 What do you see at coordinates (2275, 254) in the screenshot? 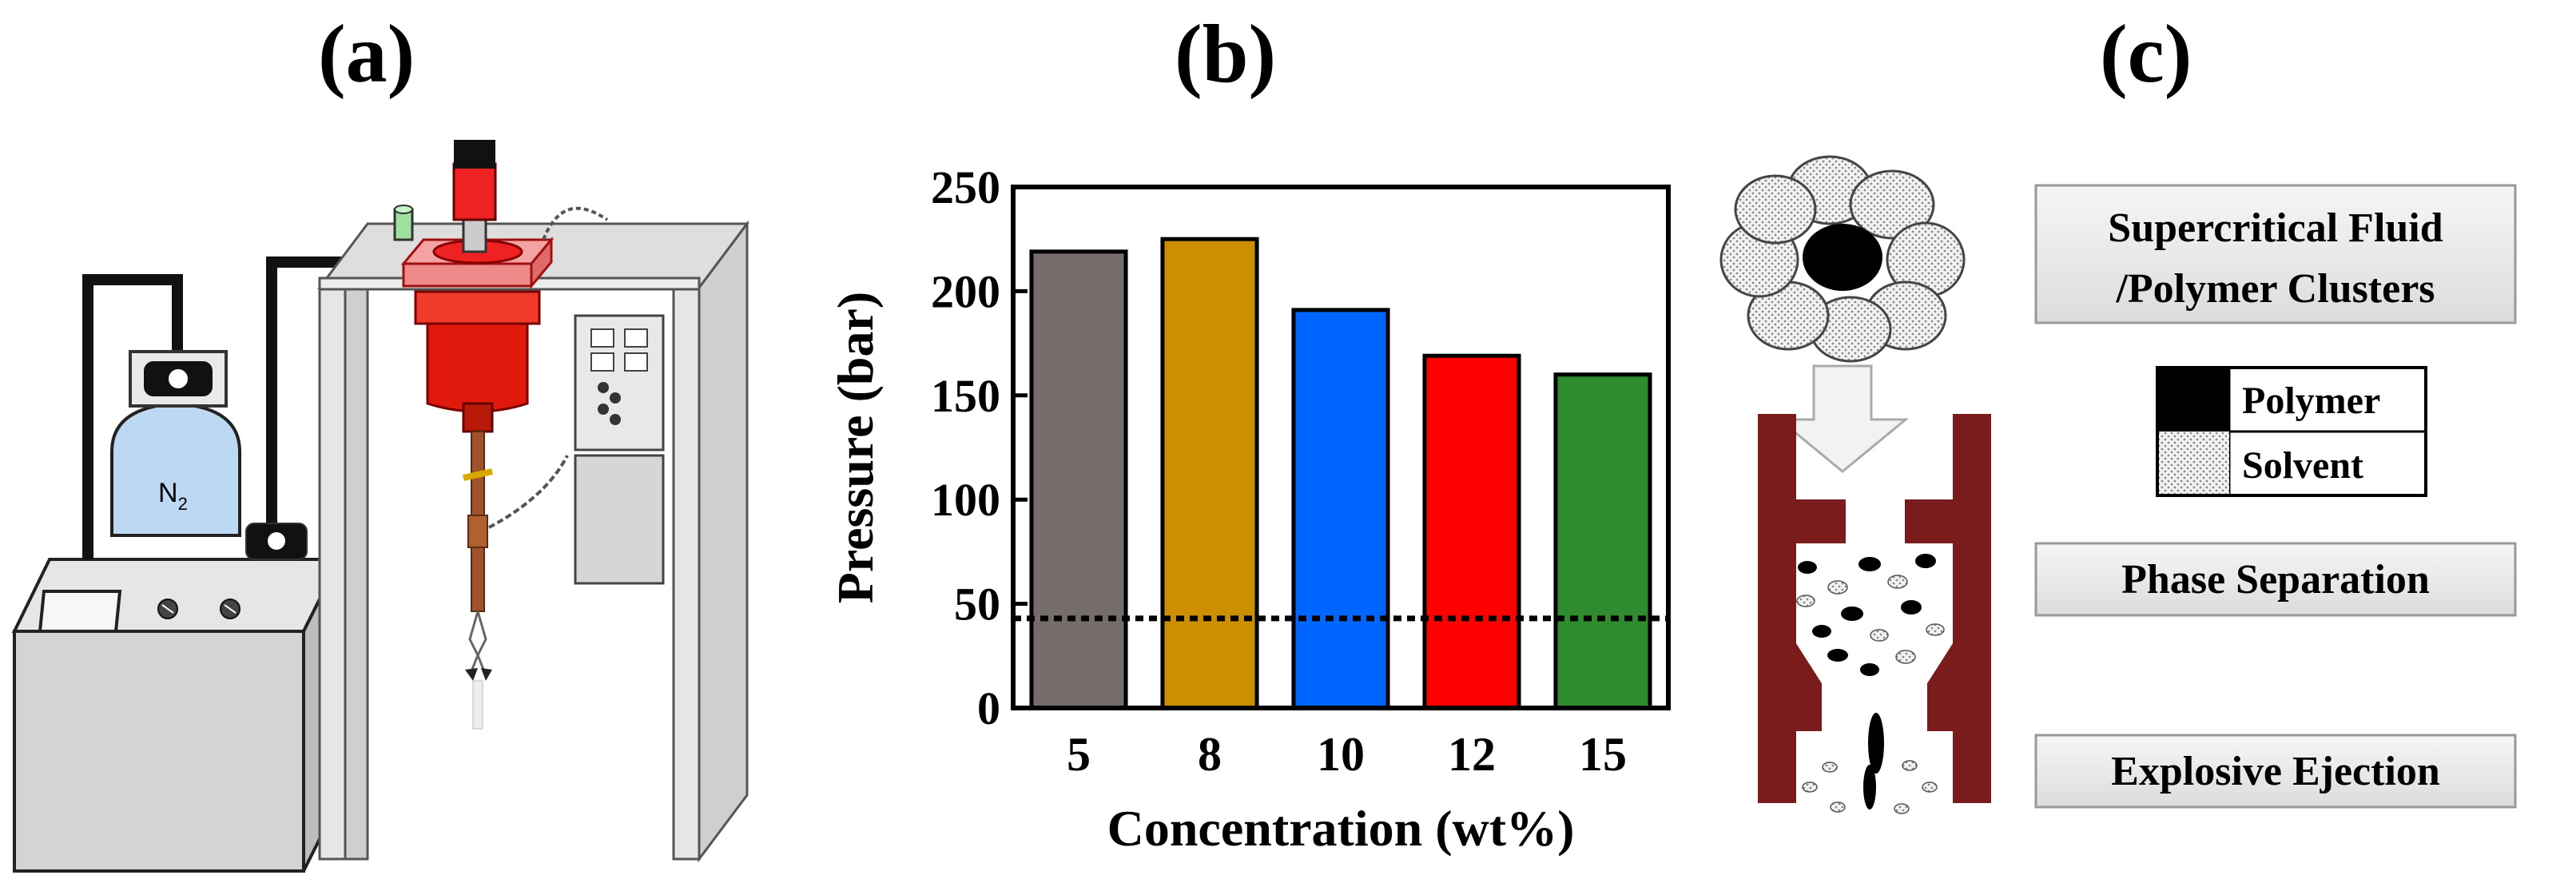
I see `clusters-label-box: Supercritical Fluid /Polymer Clusters` at bounding box center [2275, 254].